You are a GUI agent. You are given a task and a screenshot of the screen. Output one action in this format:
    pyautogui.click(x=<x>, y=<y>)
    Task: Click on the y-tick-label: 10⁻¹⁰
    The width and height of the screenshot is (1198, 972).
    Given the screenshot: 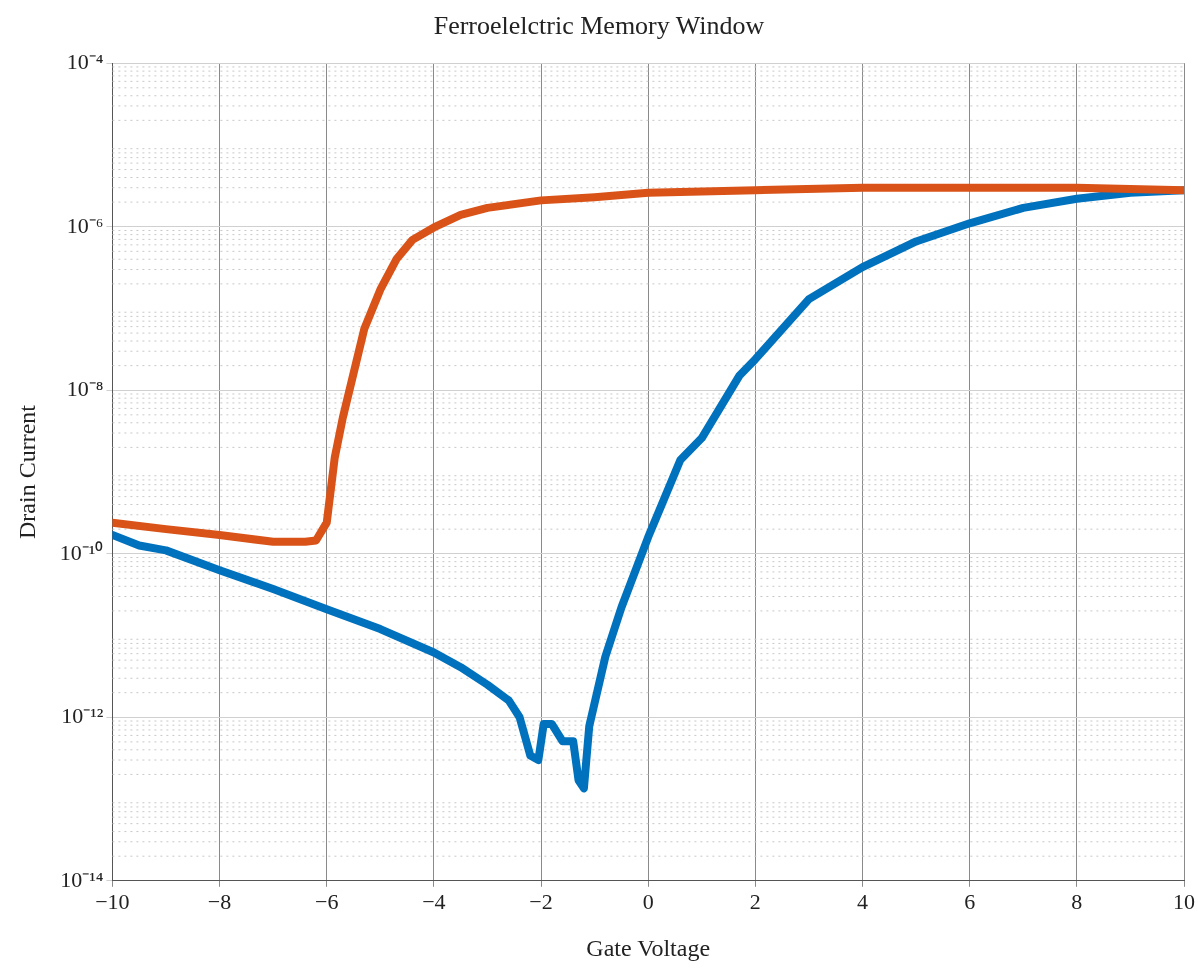 What is the action you would take?
    pyautogui.click(x=81, y=552)
    